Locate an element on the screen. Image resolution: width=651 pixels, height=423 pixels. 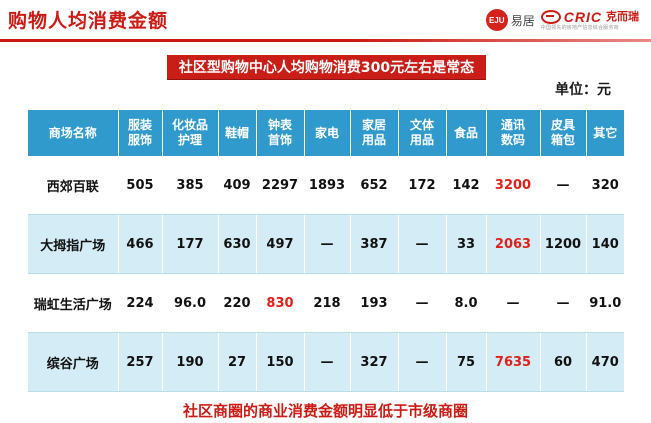
column-header: 家居 用品 is located at coordinates (374, 133).